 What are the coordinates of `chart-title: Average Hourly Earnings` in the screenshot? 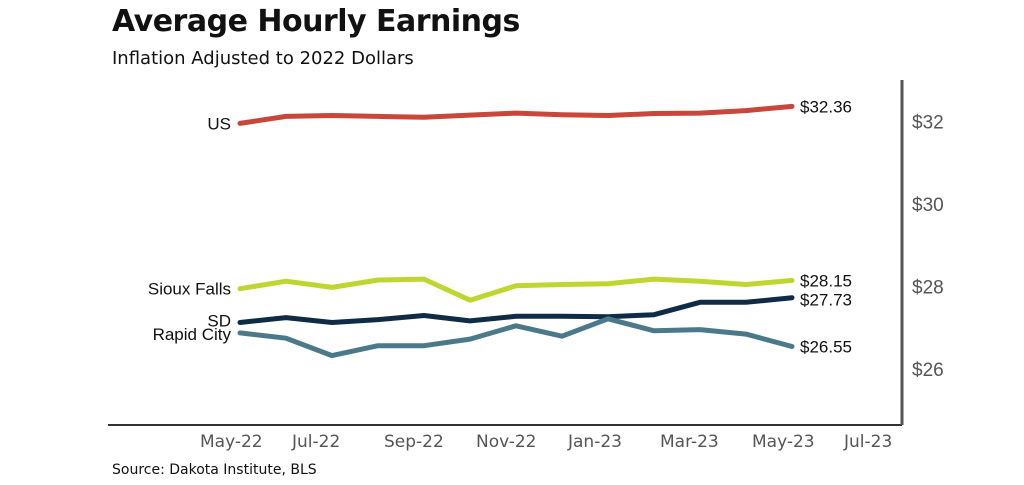 It's located at (316, 21).